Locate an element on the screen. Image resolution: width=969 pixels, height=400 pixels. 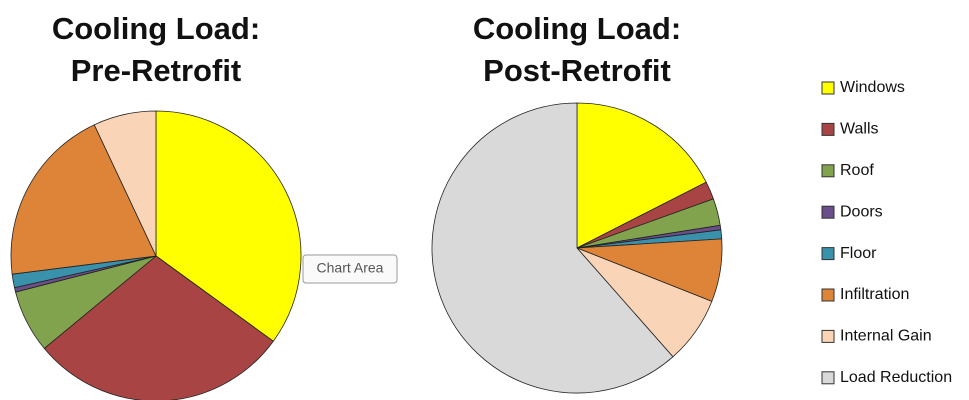
legend-label: Internal Gain is located at coordinates (886, 336).